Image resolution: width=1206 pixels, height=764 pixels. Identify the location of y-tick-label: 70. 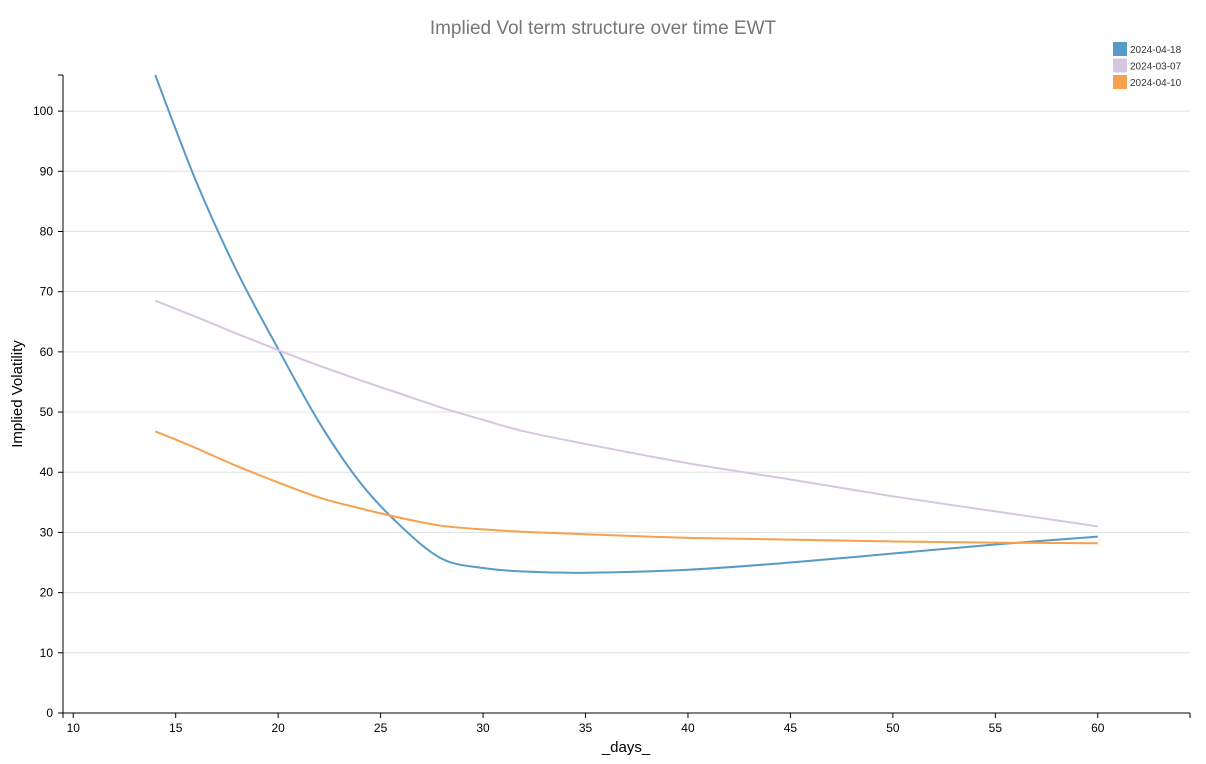
(47, 292).